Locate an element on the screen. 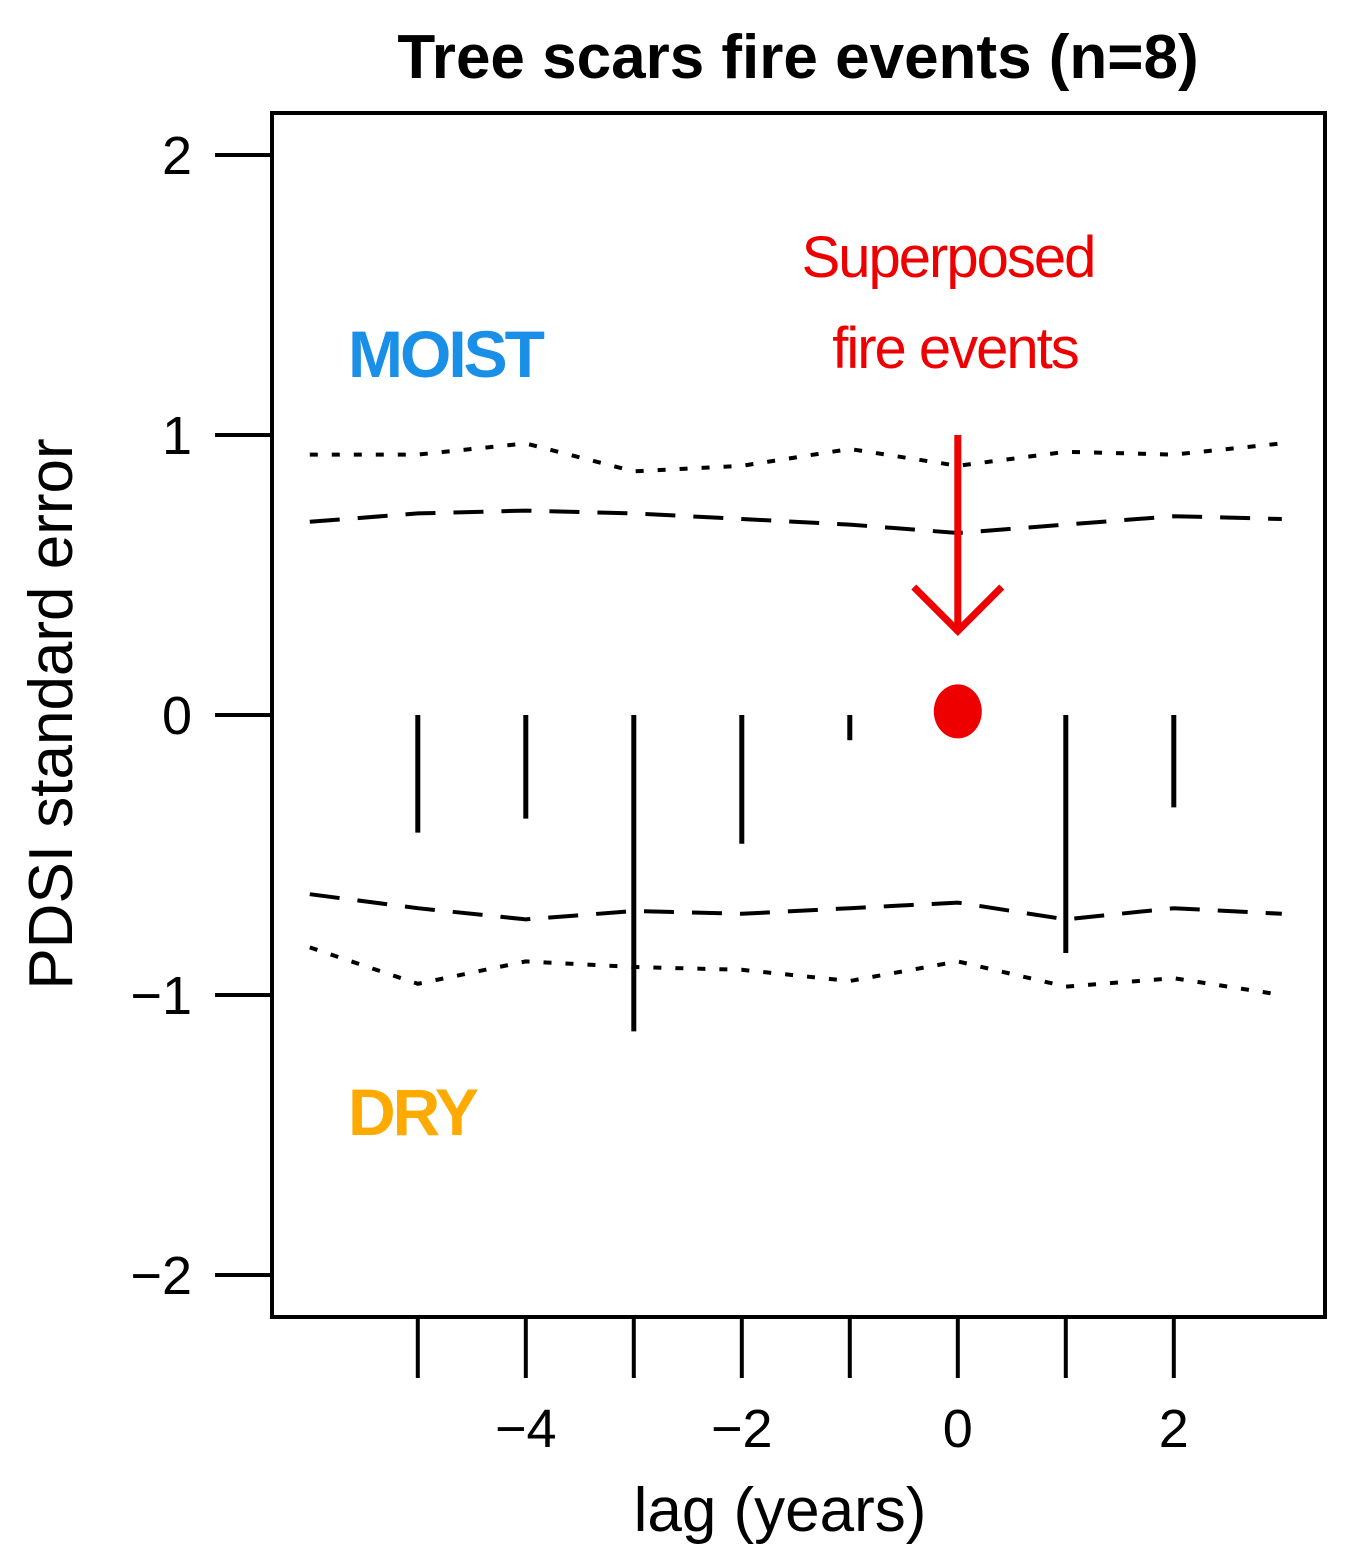 This screenshot has height=1563, width=1352. y-tick-label: −1 is located at coordinates (161, 996).